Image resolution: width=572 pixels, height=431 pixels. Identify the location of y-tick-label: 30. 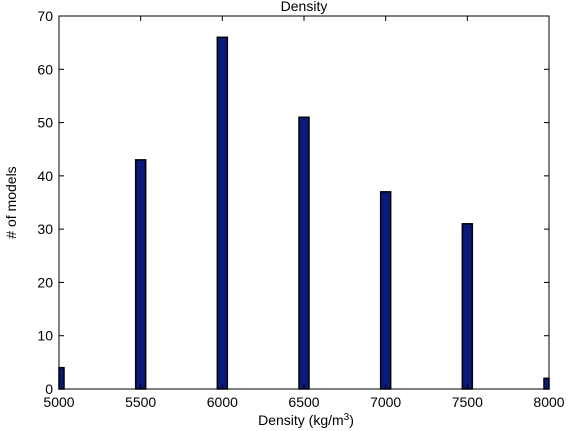
(45, 229).